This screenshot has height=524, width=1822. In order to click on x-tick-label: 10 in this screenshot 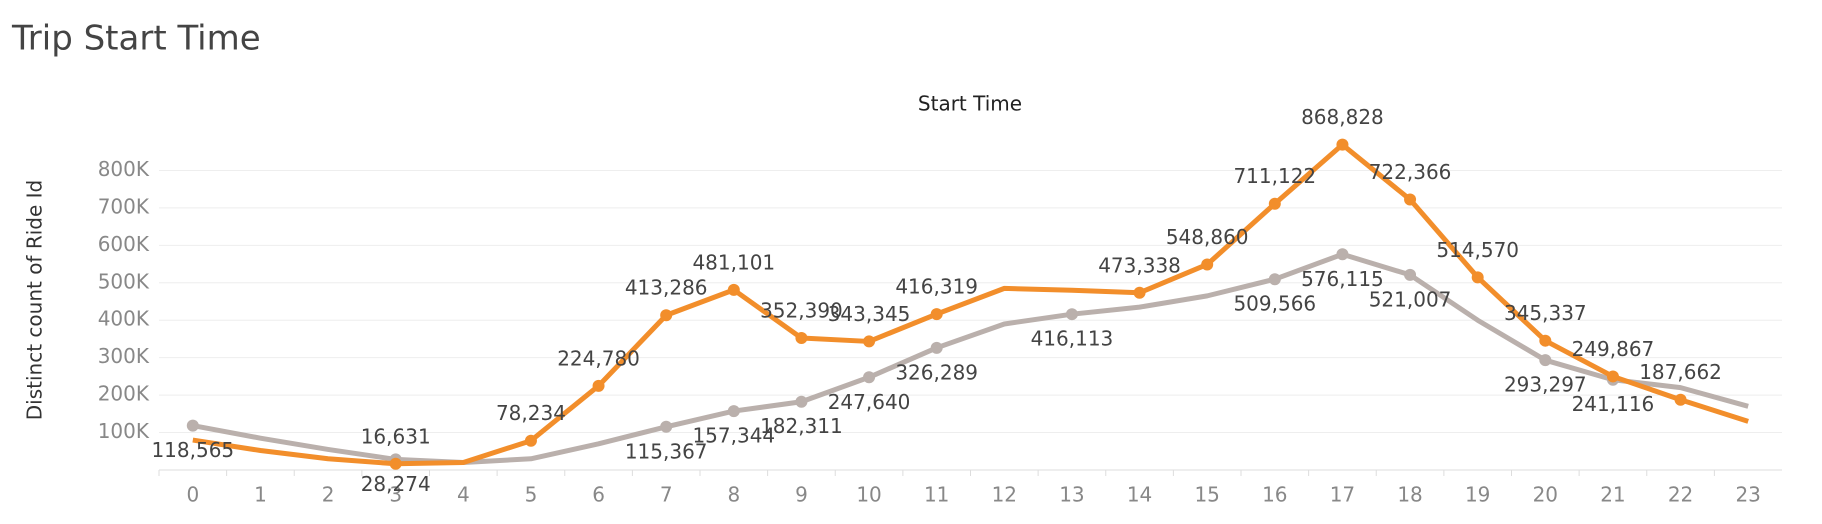, I will do `click(868, 495)`.